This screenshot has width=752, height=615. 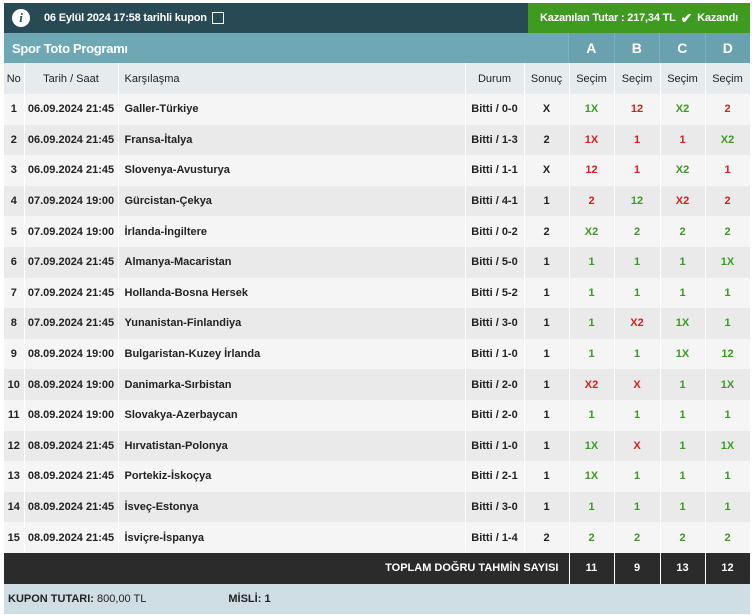 What do you see at coordinates (495, 384) in the screenshot?
I see `row-status: Bitti / 2-0` at bounding box center [495, 384].